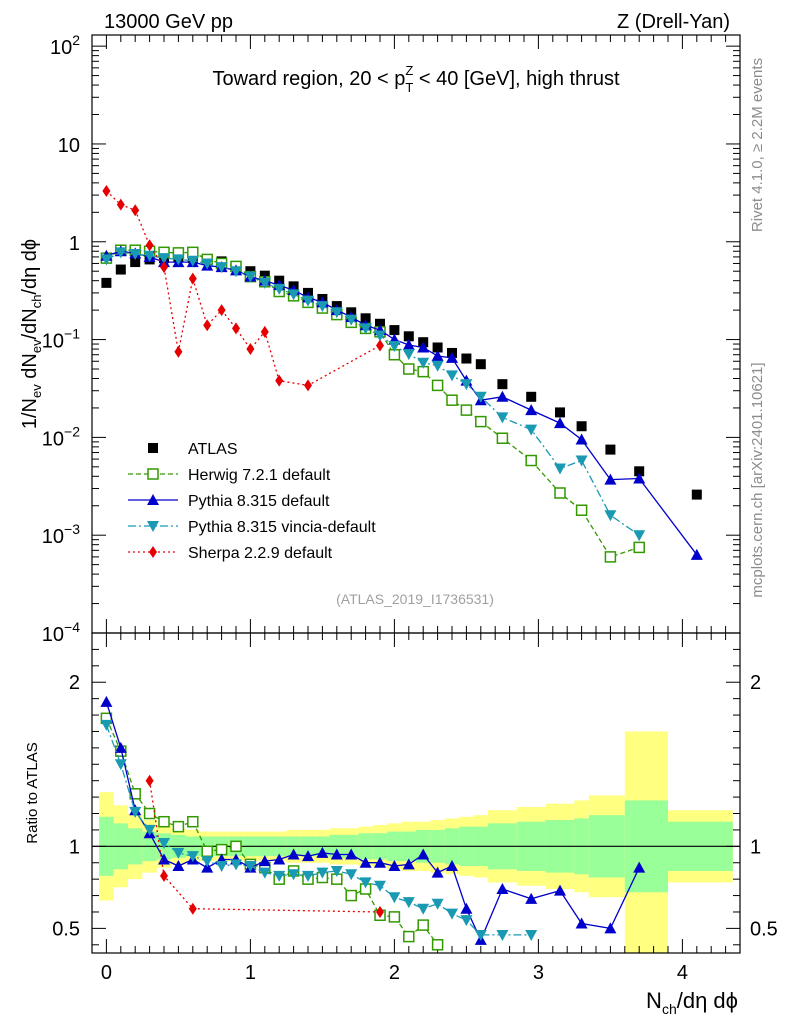 Image resolution: width=786 pixels, height=1024 pixels. I want to click on tick-exponent: −1, so click(72, 334).